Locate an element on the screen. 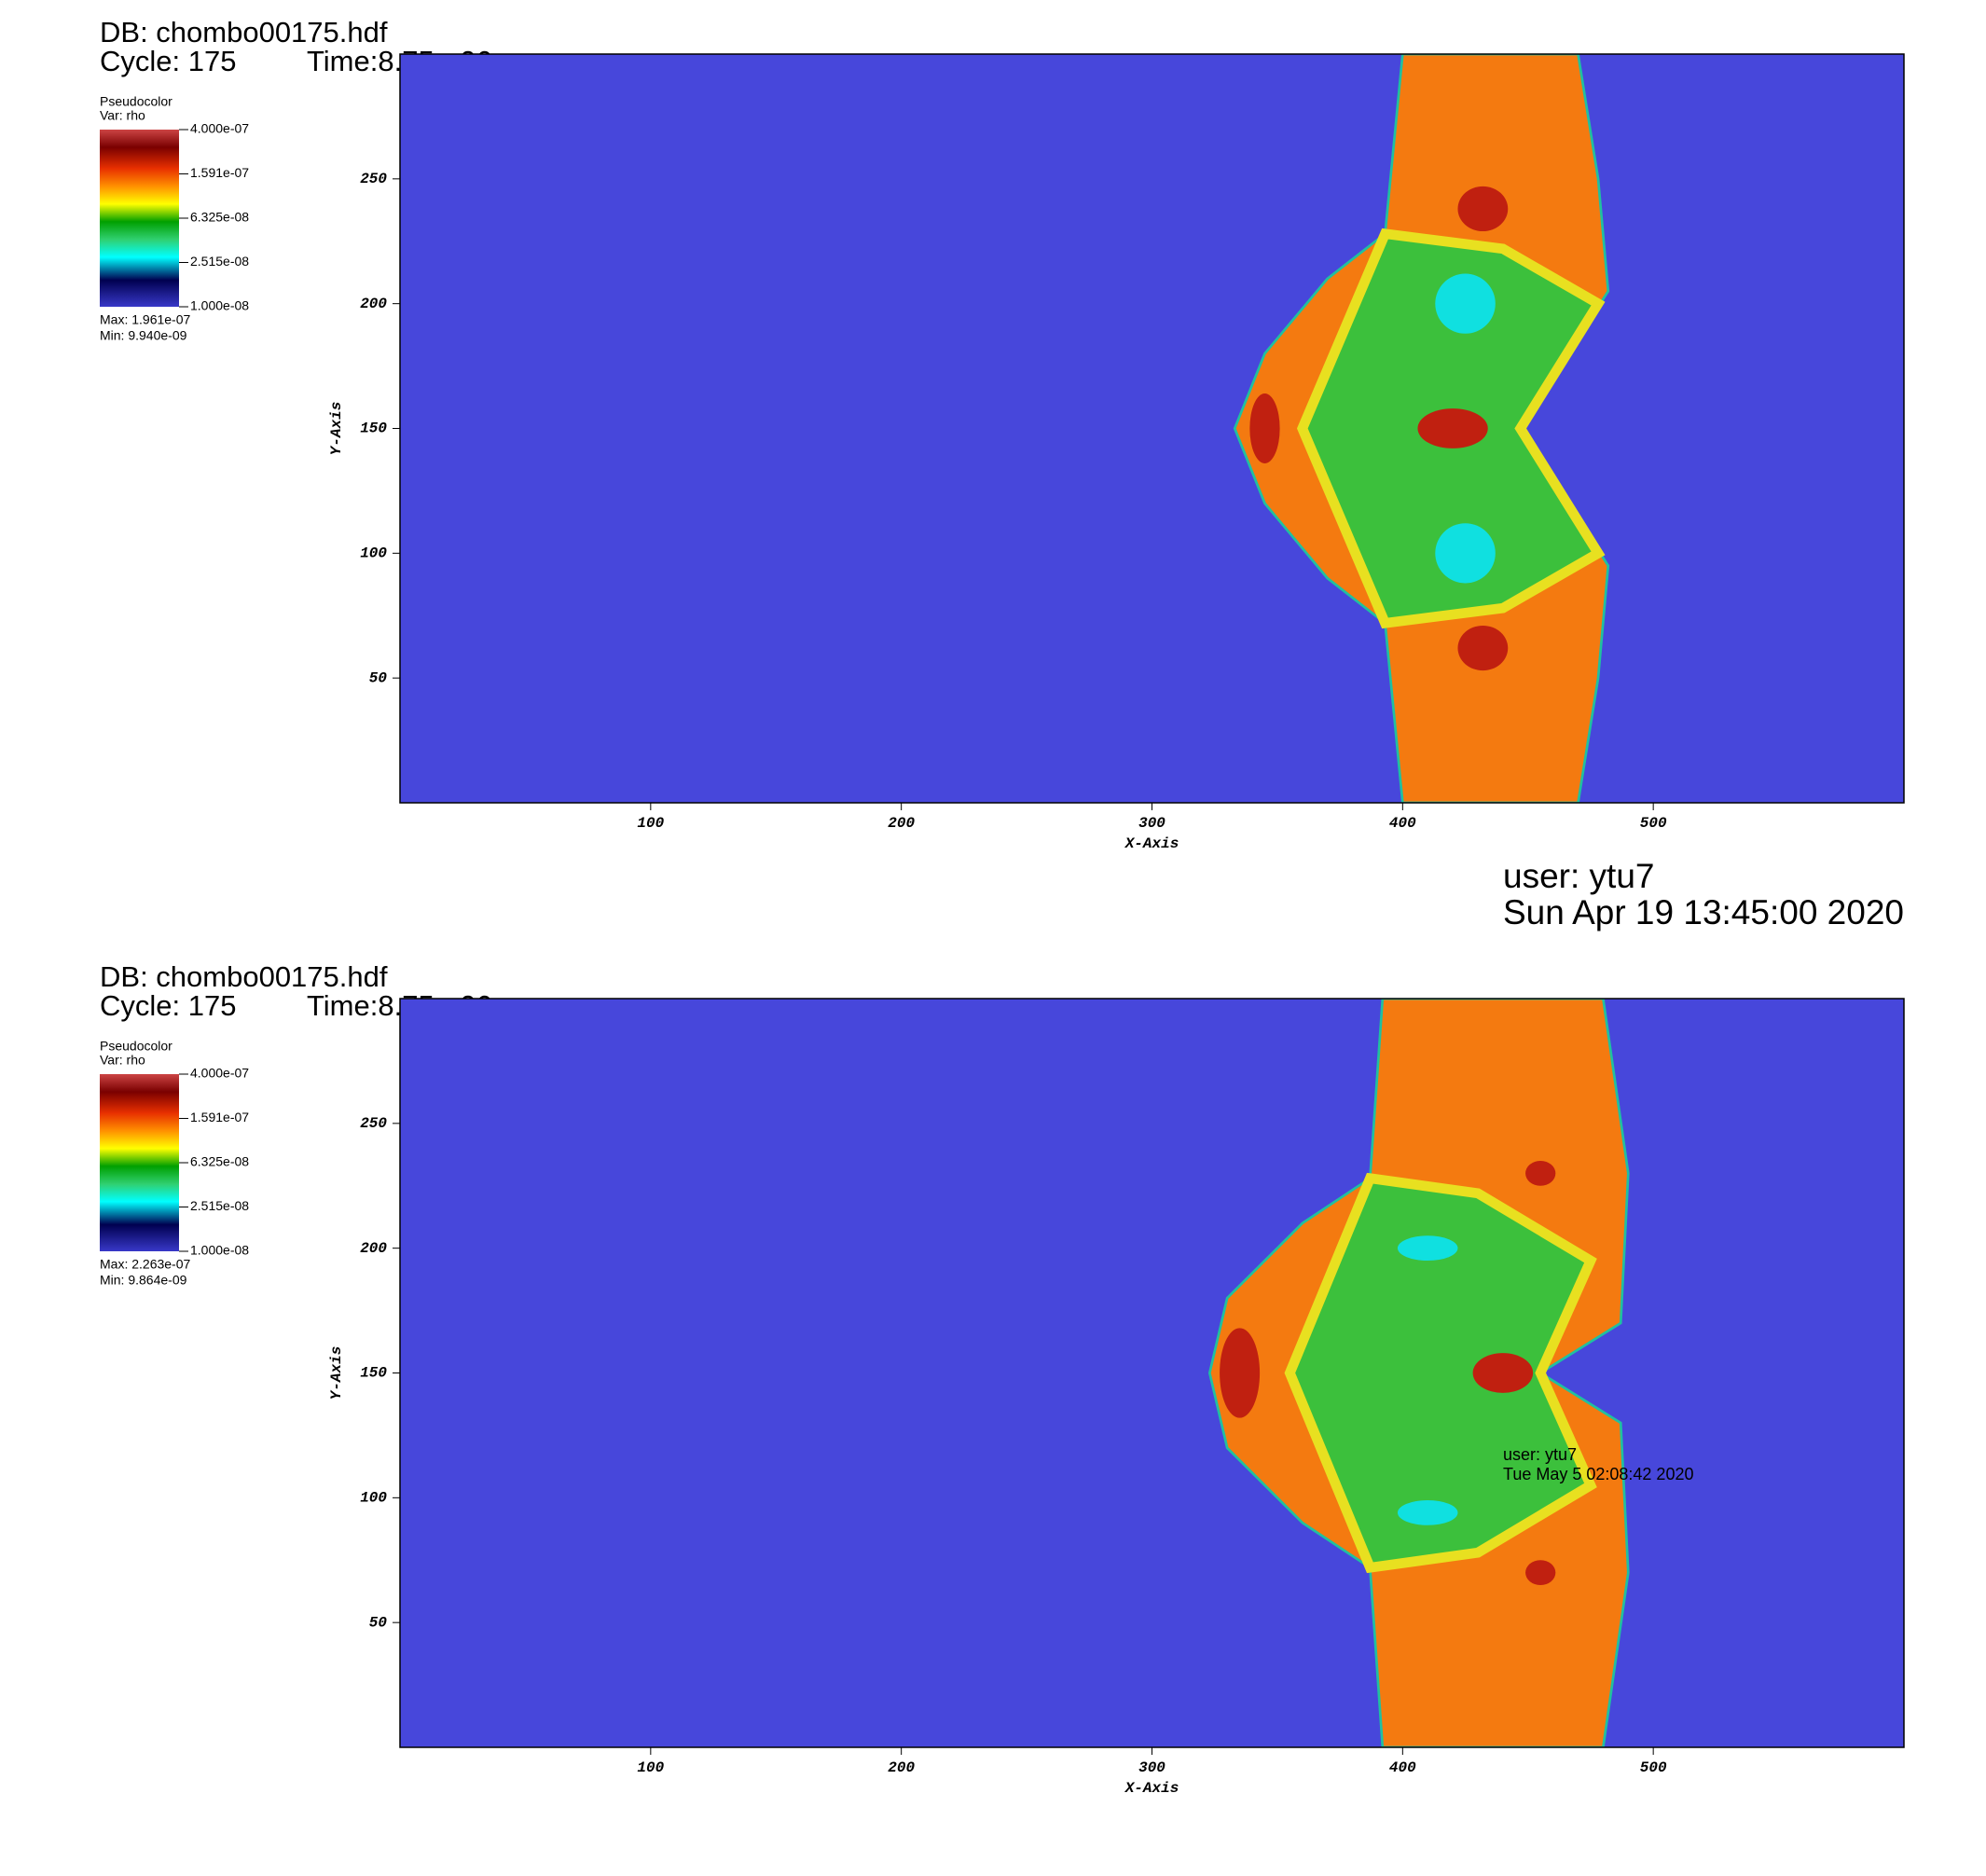 The image size is (1986, 1876). max-label: Max: 2.263e-07 is located at coordinates (145, 1264).